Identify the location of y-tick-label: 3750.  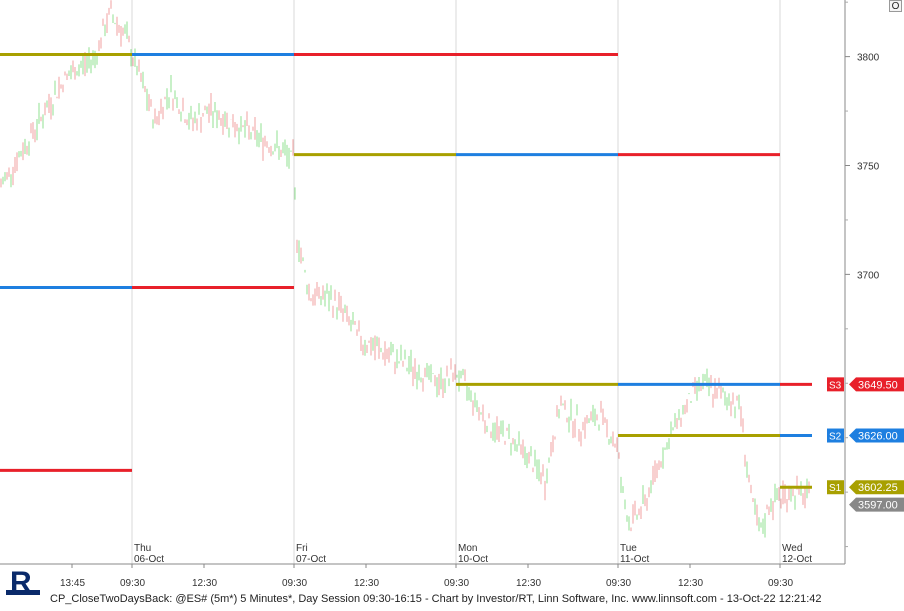
(868, 166).